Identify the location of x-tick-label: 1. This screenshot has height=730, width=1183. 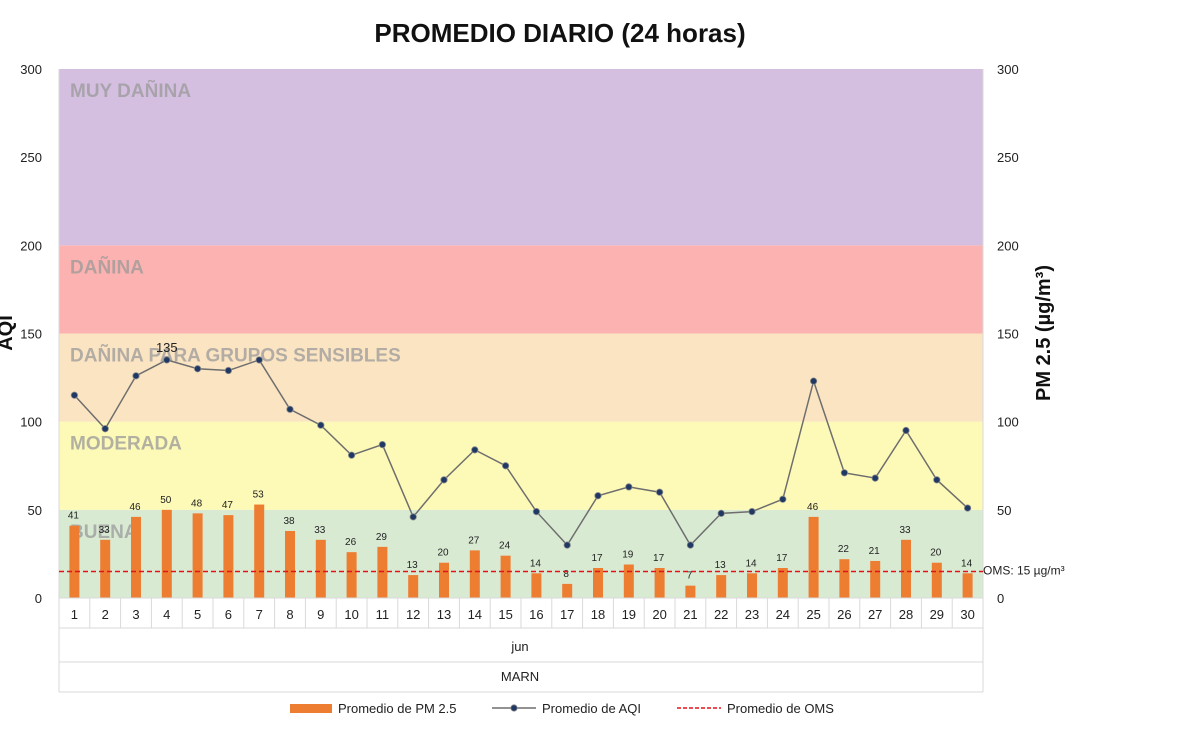
(74, 614).